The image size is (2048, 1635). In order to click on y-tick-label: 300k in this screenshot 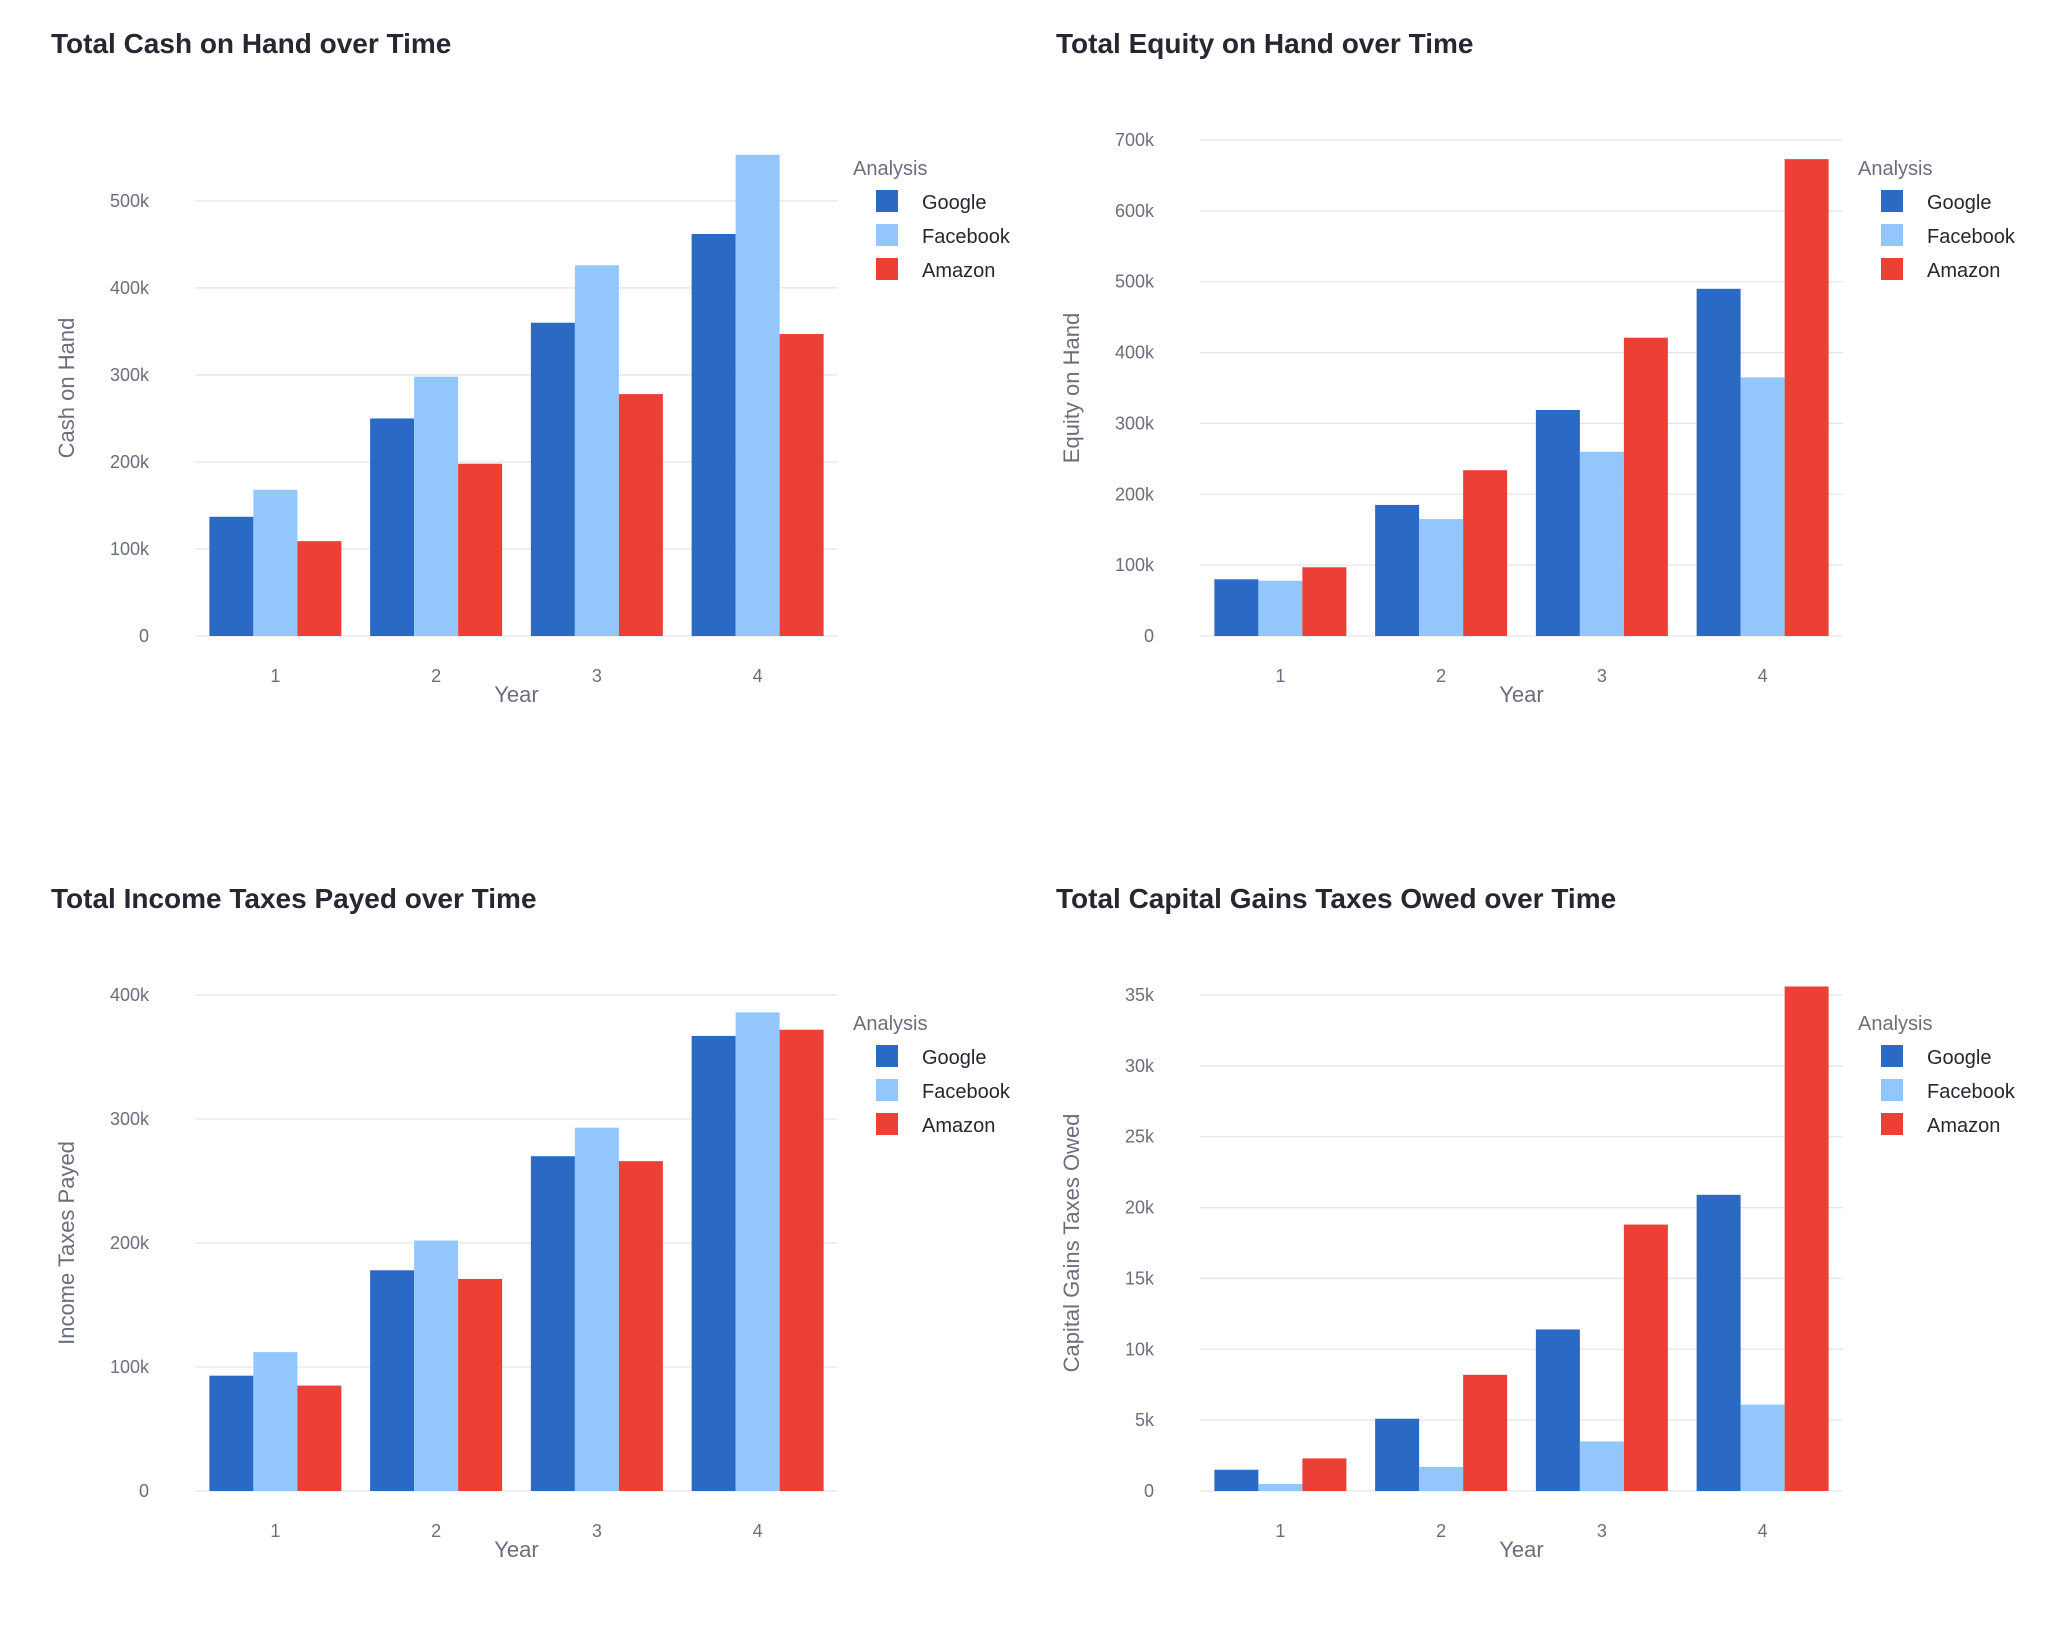, I will do `click(1135, 423)`.